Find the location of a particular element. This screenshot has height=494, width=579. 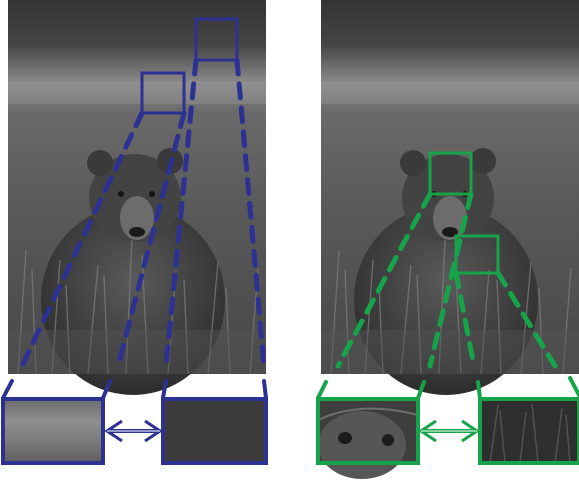

left-projection-line-b2 is located at coordinates (250, 213).